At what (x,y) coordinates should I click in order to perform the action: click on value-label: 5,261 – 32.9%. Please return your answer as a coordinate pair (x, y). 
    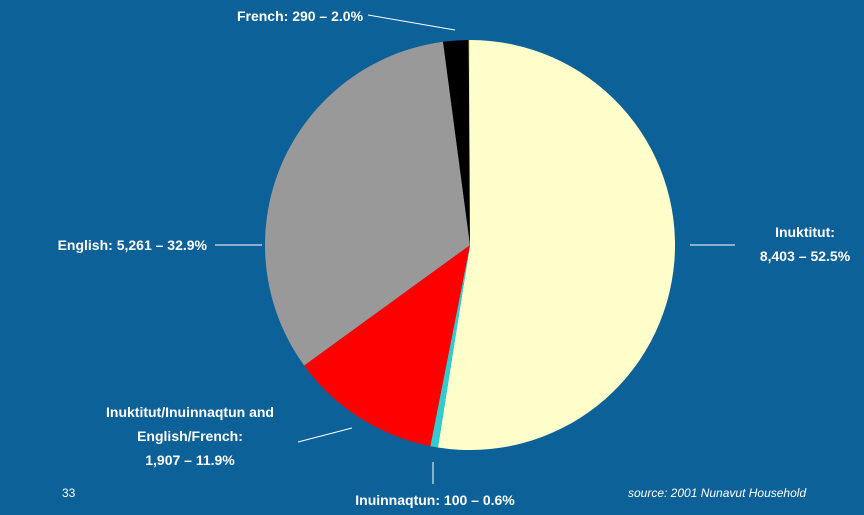
    Looking at the image, I should click on (161, 245).